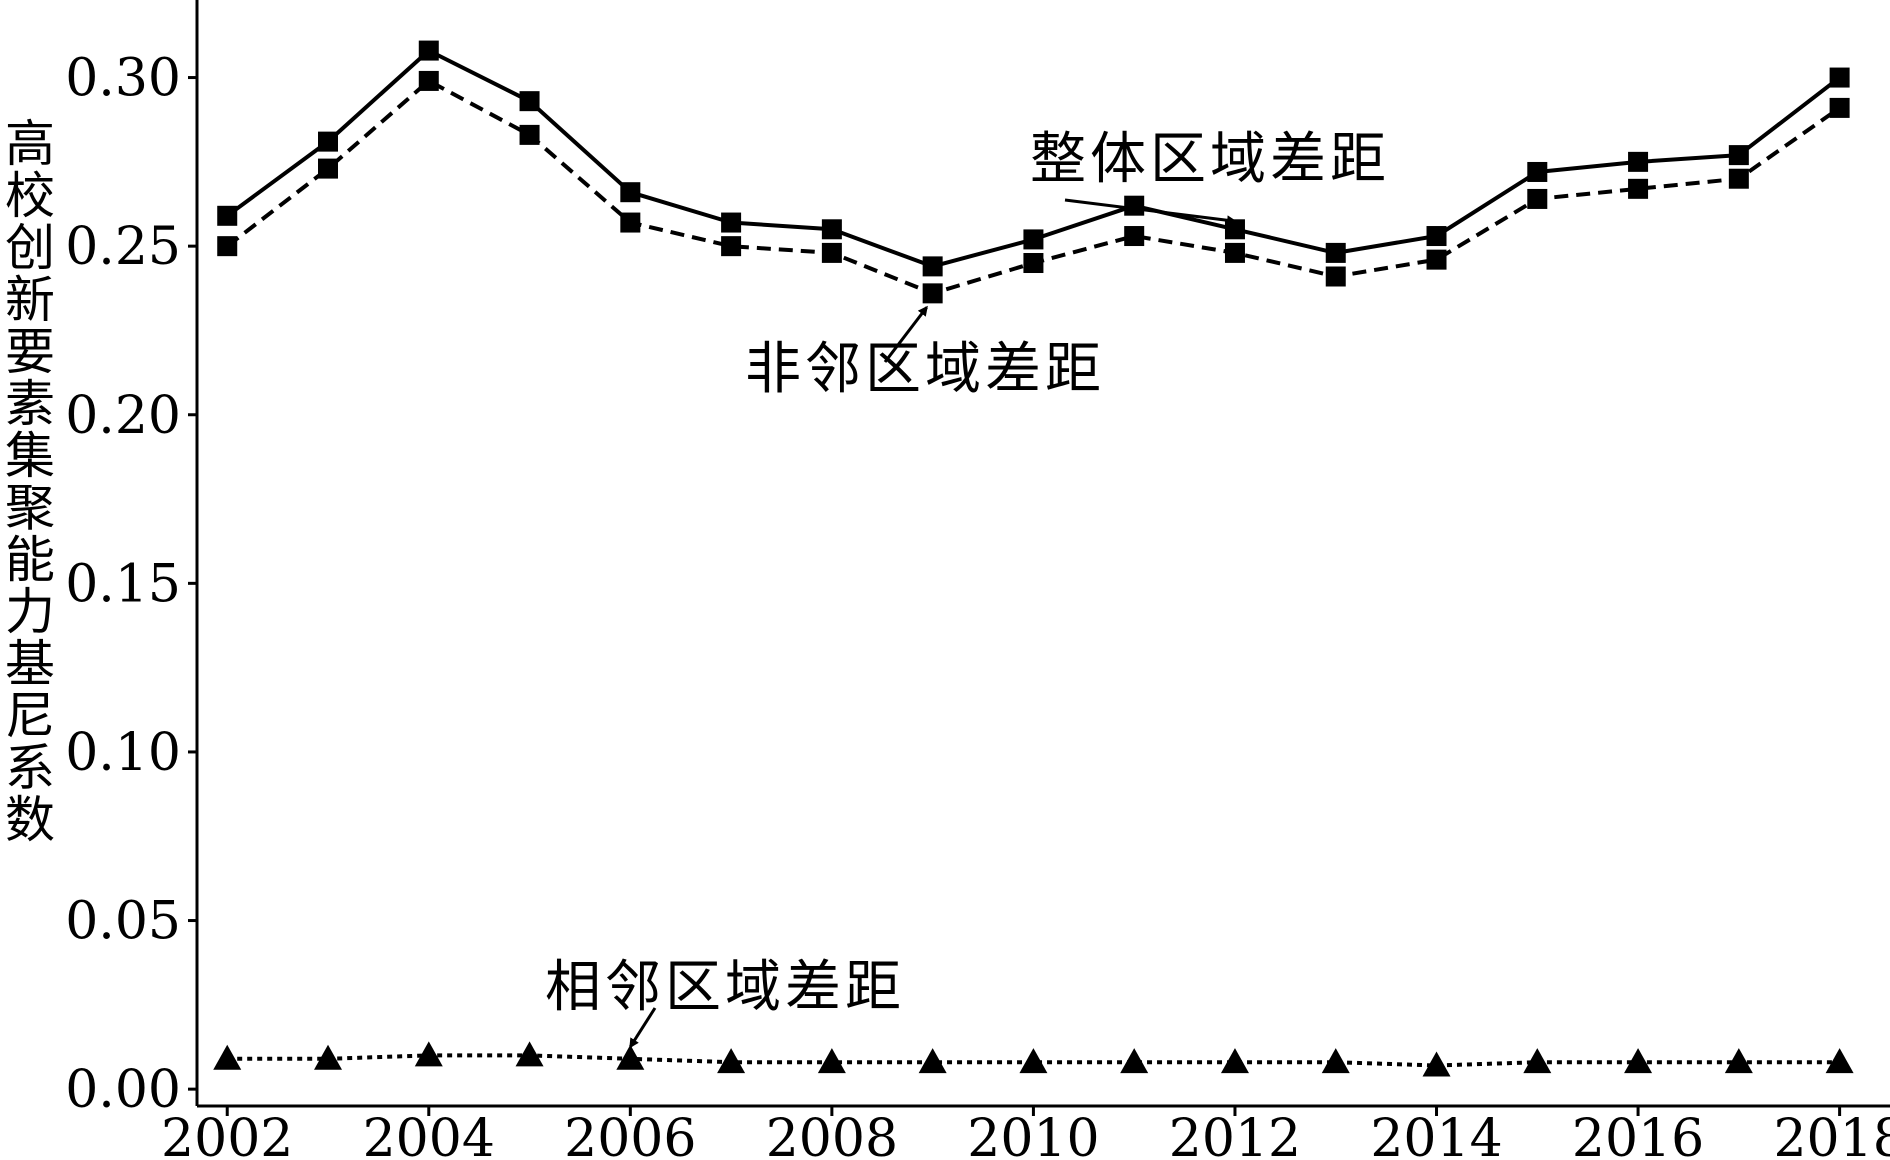 The width and height of the screenshot is (1890, 1160). I want to click on y-axis-label-char: 数, so click(30, 820).